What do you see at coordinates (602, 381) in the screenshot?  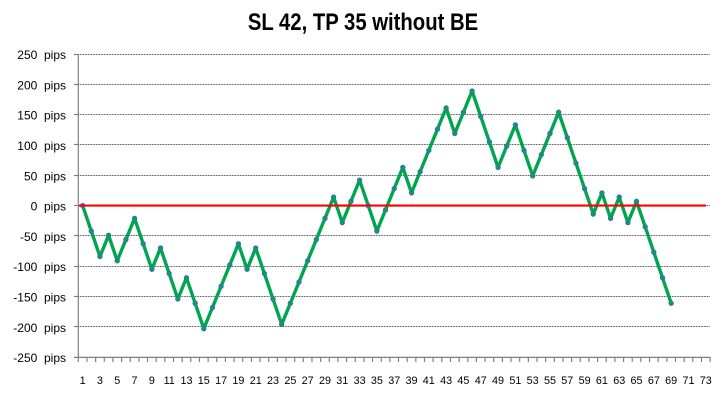 I see `svg-text: 61` at bounding box center [602, 381].